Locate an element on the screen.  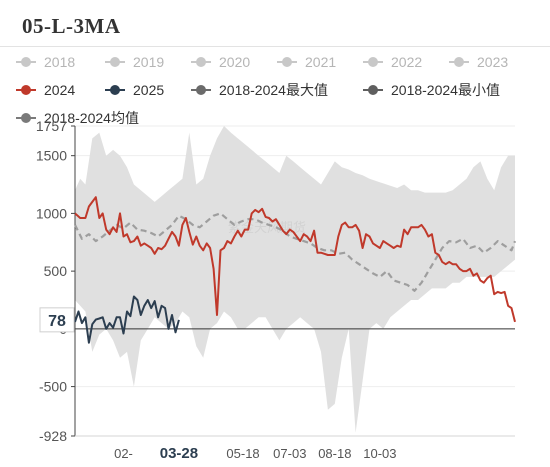
legend-label-2021: 2021 is located at coordinates (320, 62).